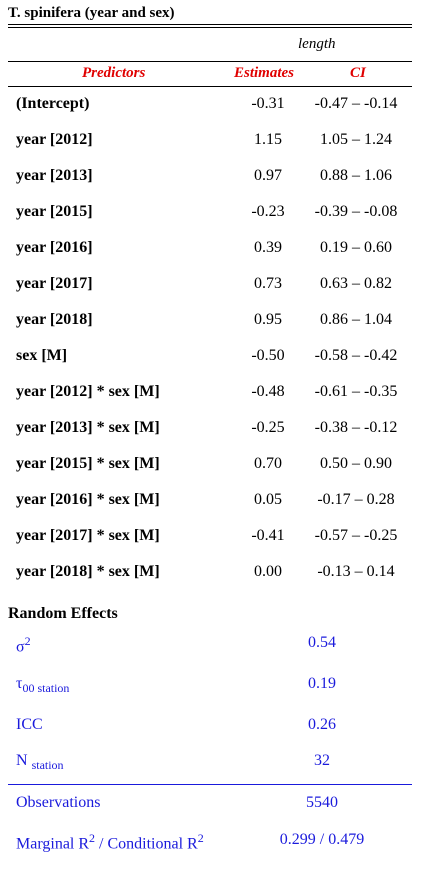 The width and height of the screenshot is (429, 869). I want to click on estimate-value: 0.95, so click(268, 320).